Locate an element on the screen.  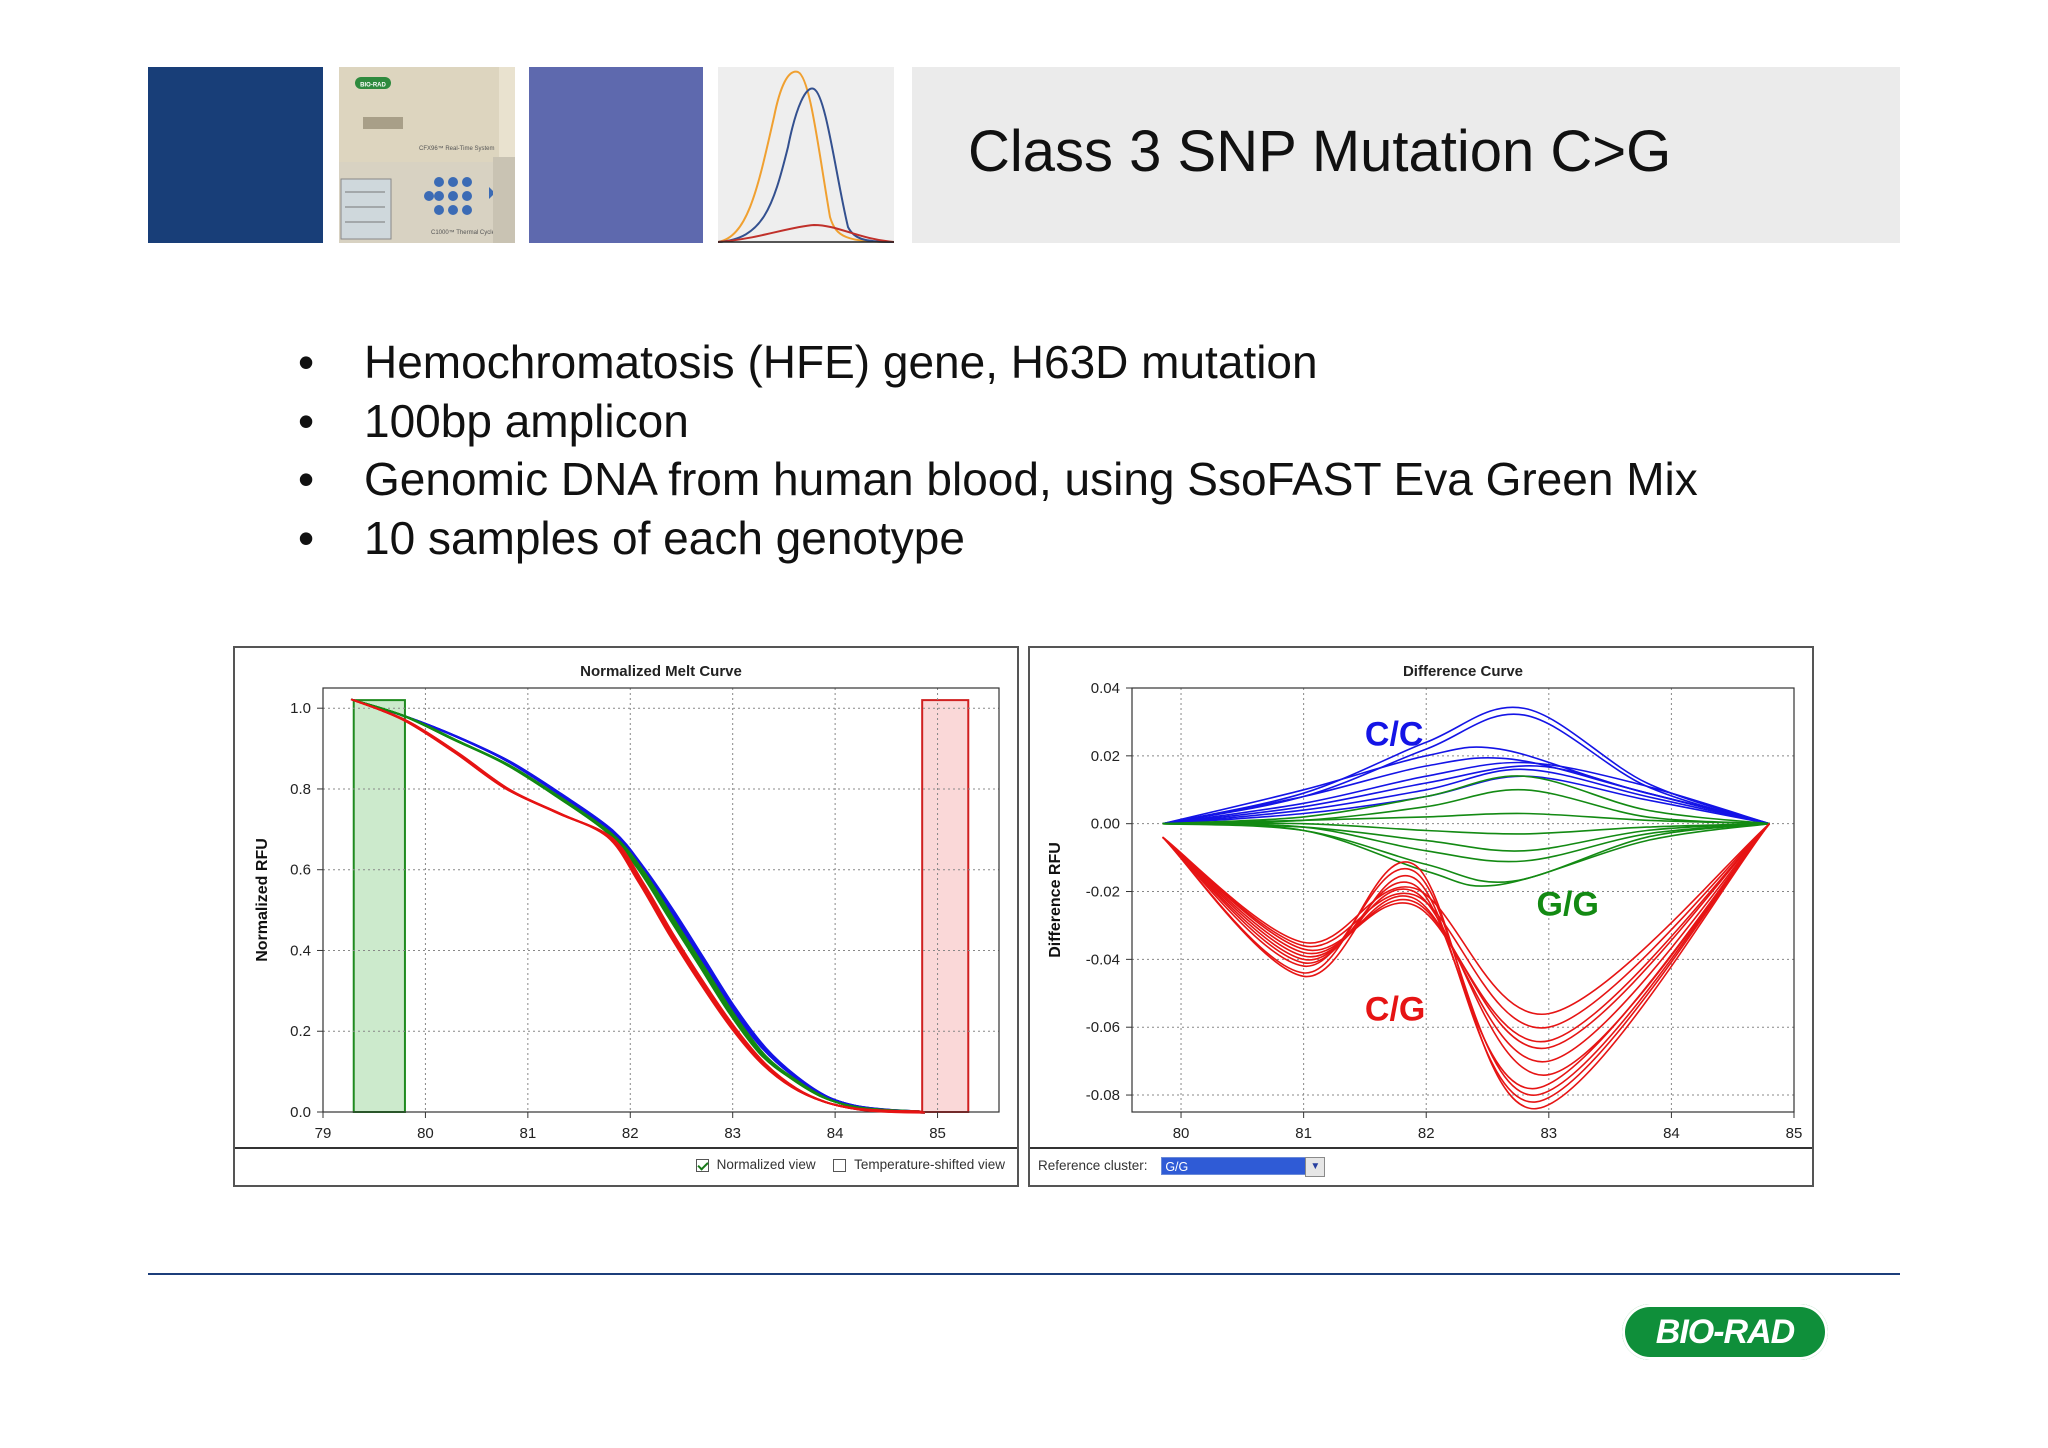
chart-title: Normalized Melt Curve is located at coordinates (661, 671).